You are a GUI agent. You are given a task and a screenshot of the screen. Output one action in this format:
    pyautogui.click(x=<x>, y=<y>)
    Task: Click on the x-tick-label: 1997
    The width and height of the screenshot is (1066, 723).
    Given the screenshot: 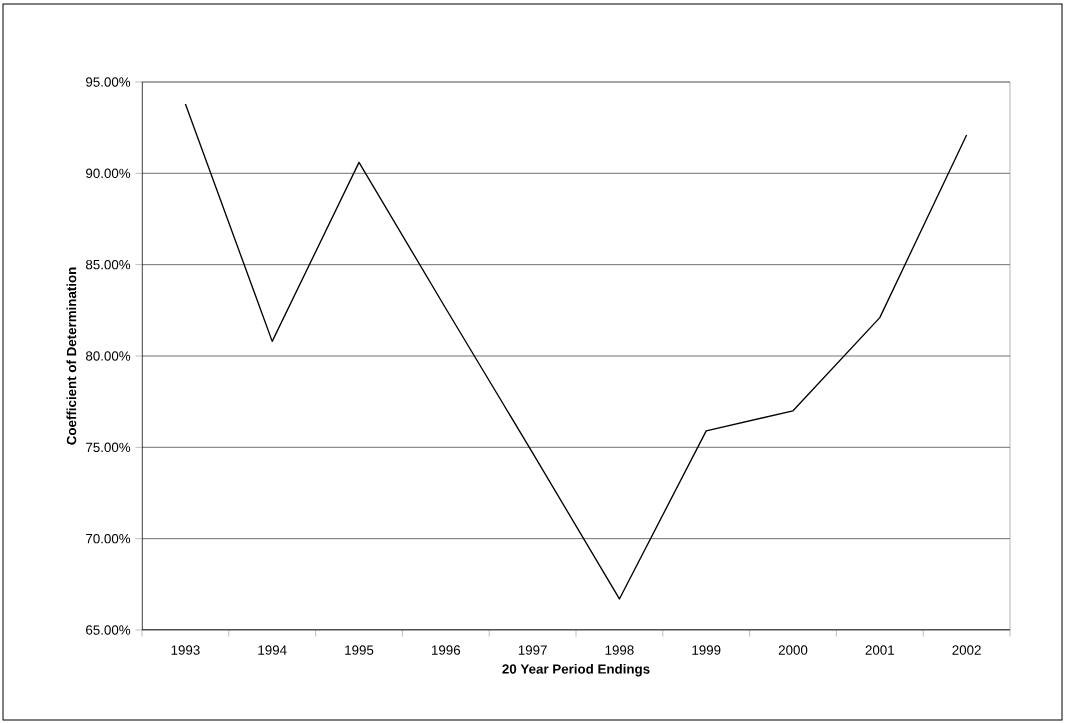 What is the action you would take?
    pyautogui.click(x=532, y=650)
    